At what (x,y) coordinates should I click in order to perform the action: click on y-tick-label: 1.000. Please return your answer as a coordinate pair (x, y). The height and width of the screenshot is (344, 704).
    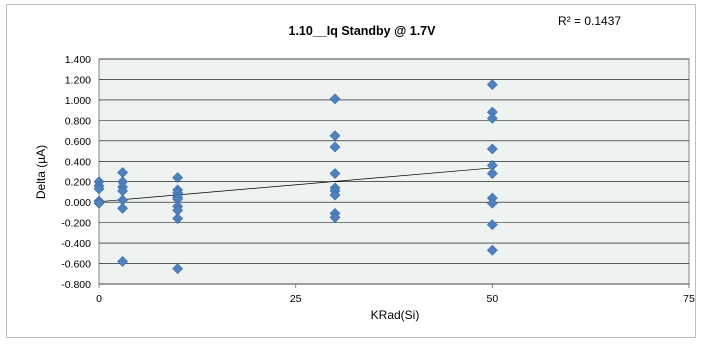
    Looking at the image, I should click on (78, 101).